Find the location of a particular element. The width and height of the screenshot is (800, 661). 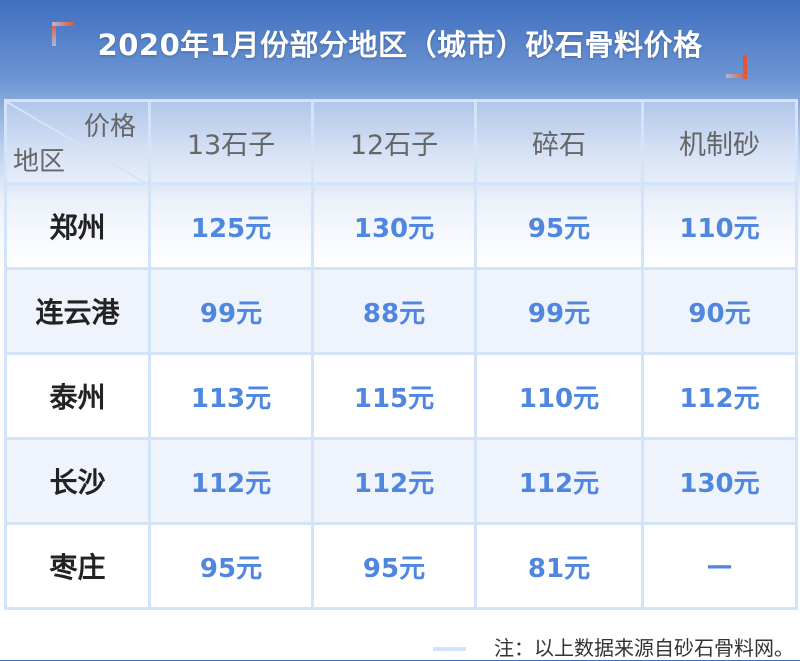

column-header: 机制砂 is located at coordinates (719, 142).